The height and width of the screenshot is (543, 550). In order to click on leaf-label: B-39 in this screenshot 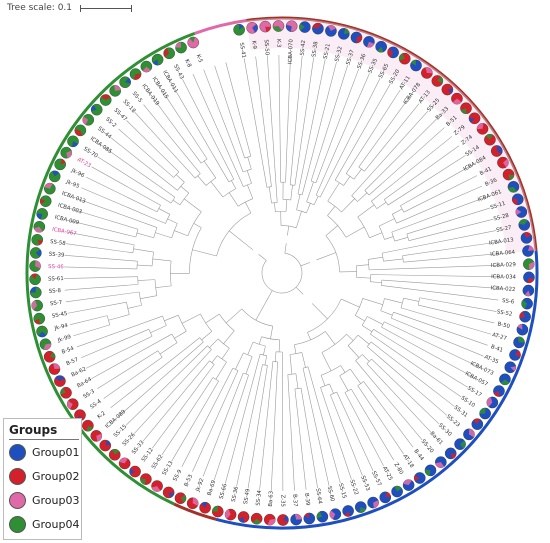, I will do `click(306, 500)`.